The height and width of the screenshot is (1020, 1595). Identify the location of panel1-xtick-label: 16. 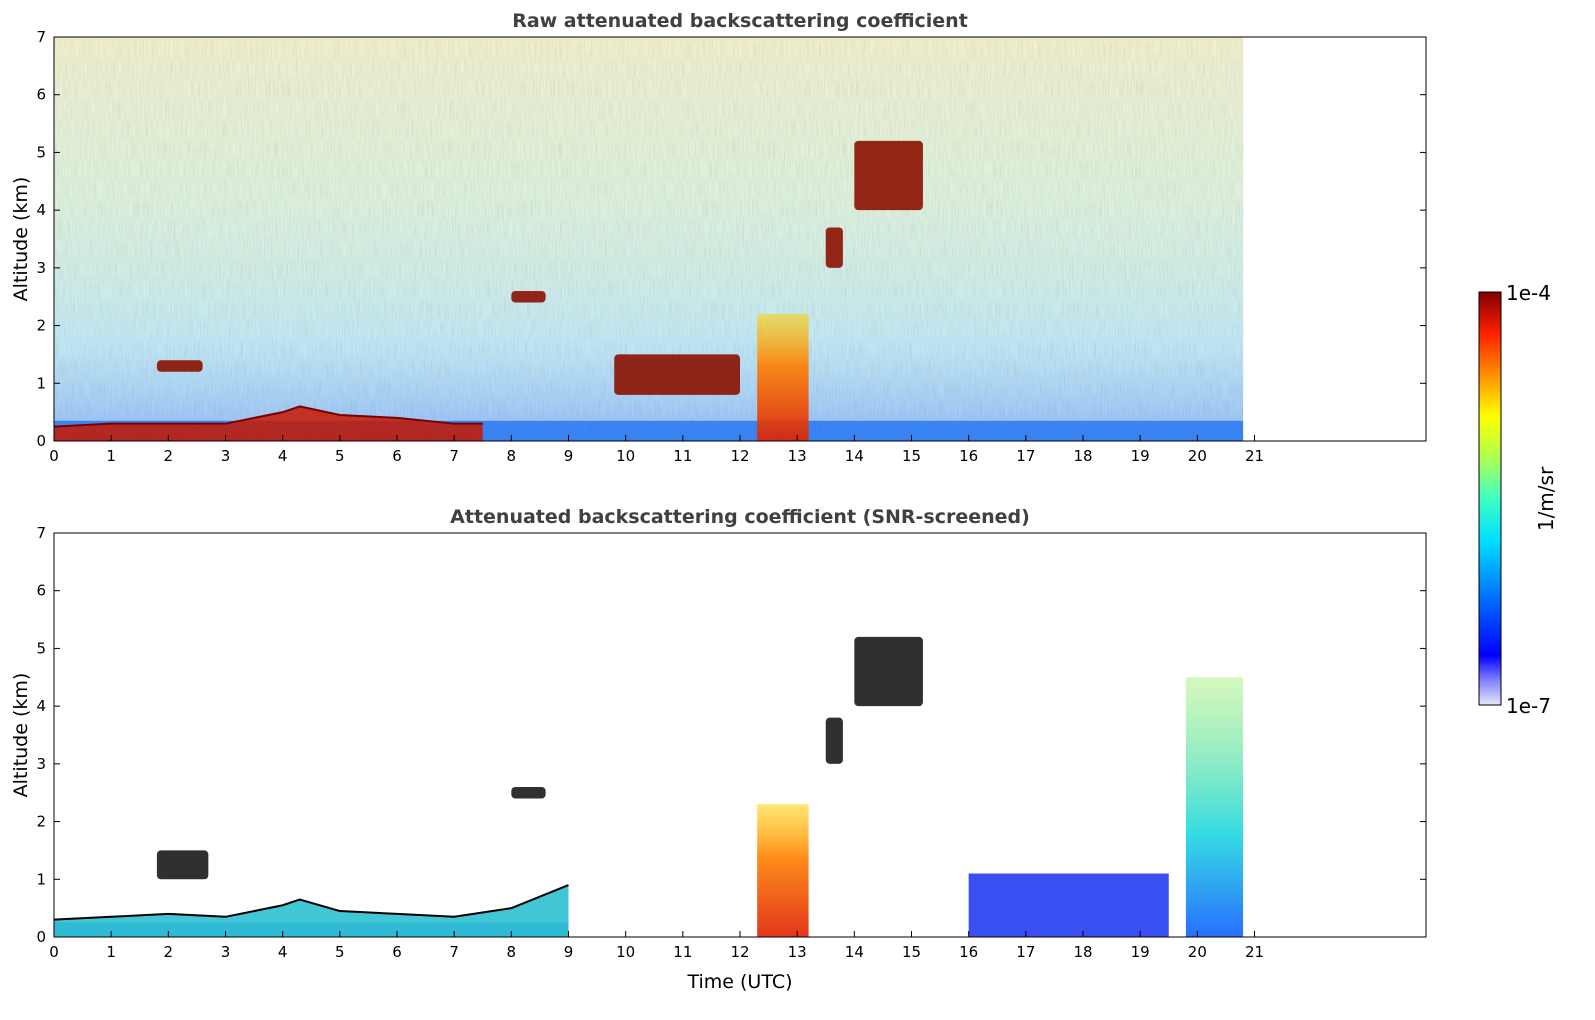
(968, 456).